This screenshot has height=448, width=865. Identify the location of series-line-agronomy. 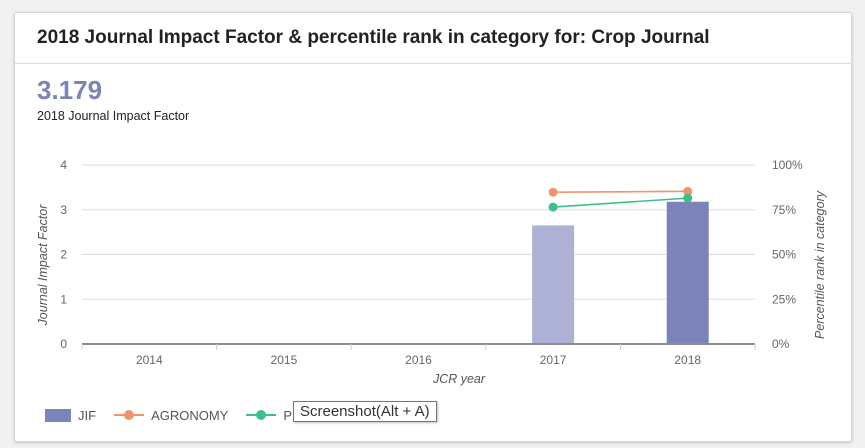
(620, 192).